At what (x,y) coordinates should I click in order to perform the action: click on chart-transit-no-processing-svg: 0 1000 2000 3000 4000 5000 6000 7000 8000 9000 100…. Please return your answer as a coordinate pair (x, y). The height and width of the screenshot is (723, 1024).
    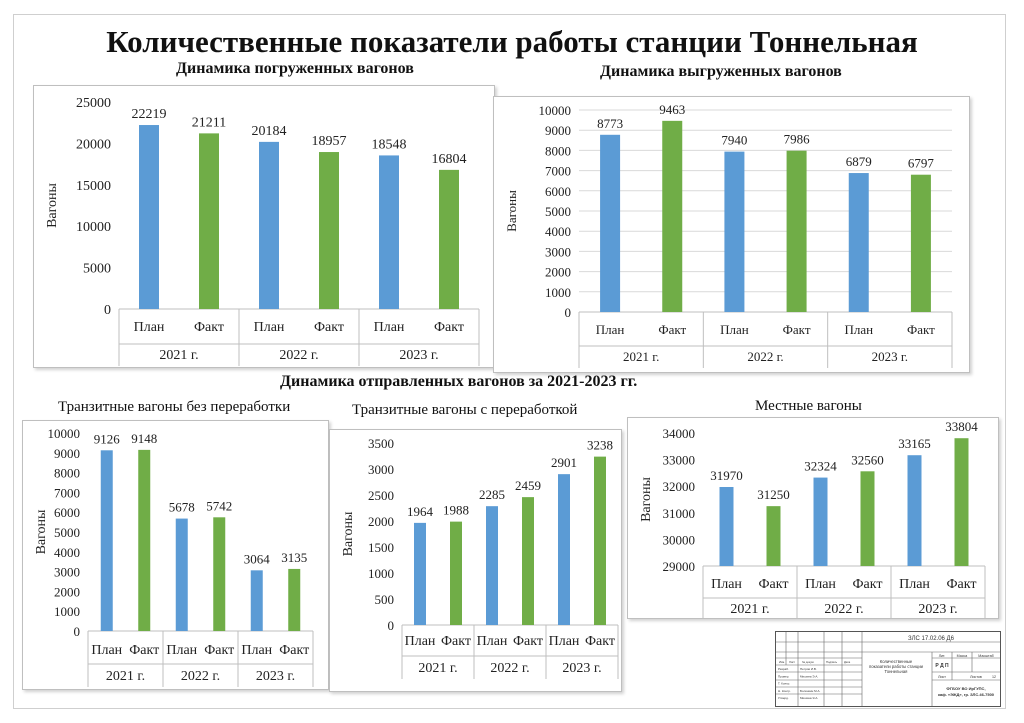
    Looking at the image, I should click on (174, 556).